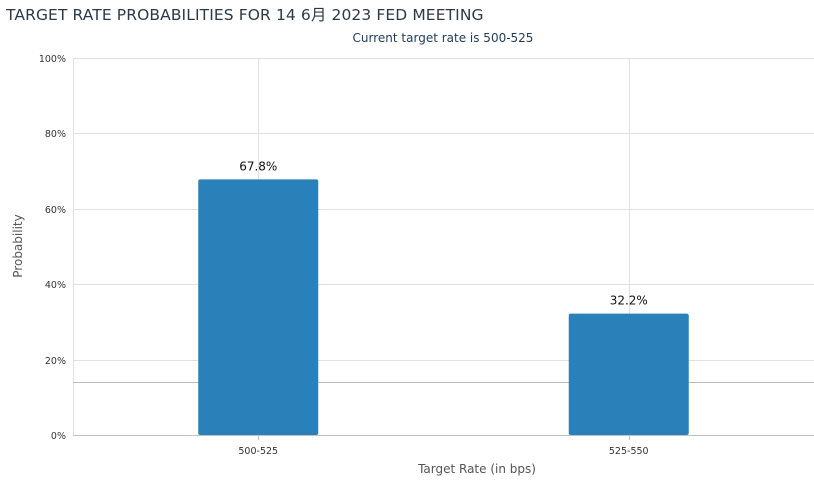 This screenshot has width=814, height=484. What do you see at coordinates (443, 446) in the screenshot?
I see `x-axis-ticks: 500-525 525-550` at bounding box center [443, 446].